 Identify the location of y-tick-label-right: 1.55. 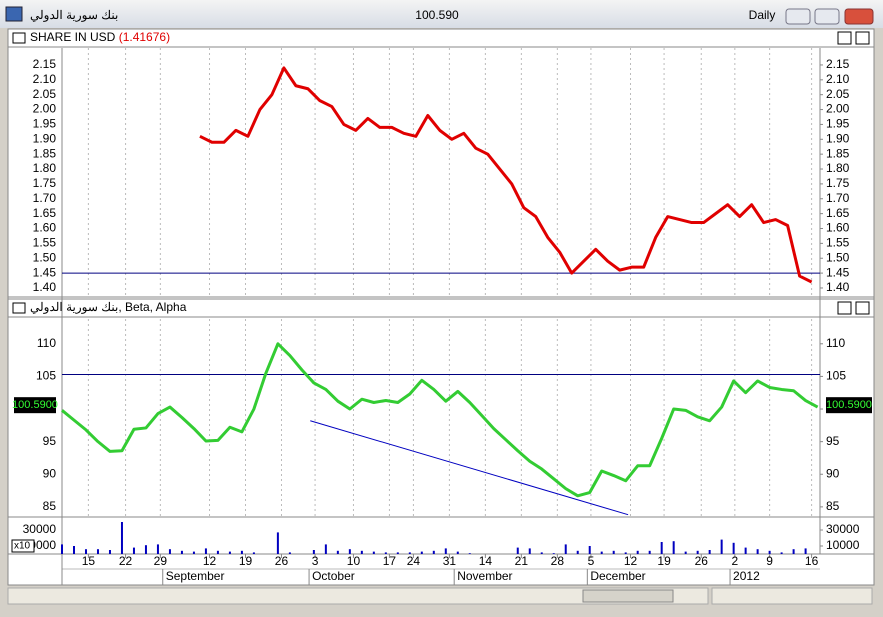
(838, 243).